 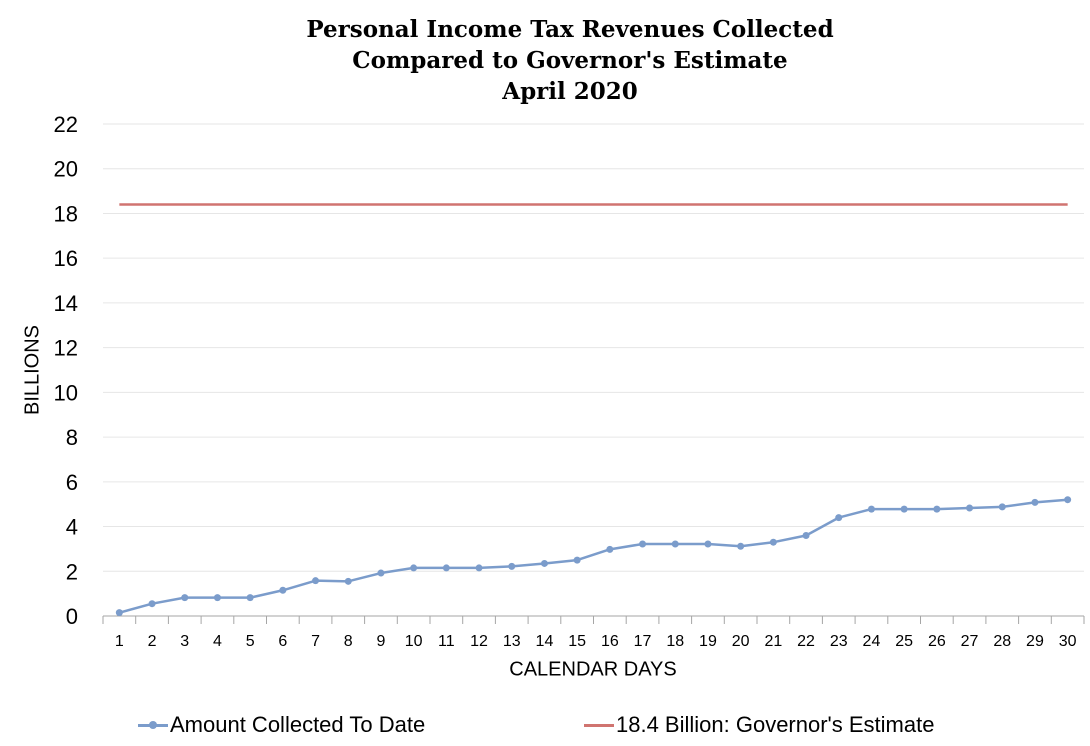 What do you see at coordinates (414, 641) in the screenshot?
I see `x-tick-label: 10` at bounding box center [414, 641].